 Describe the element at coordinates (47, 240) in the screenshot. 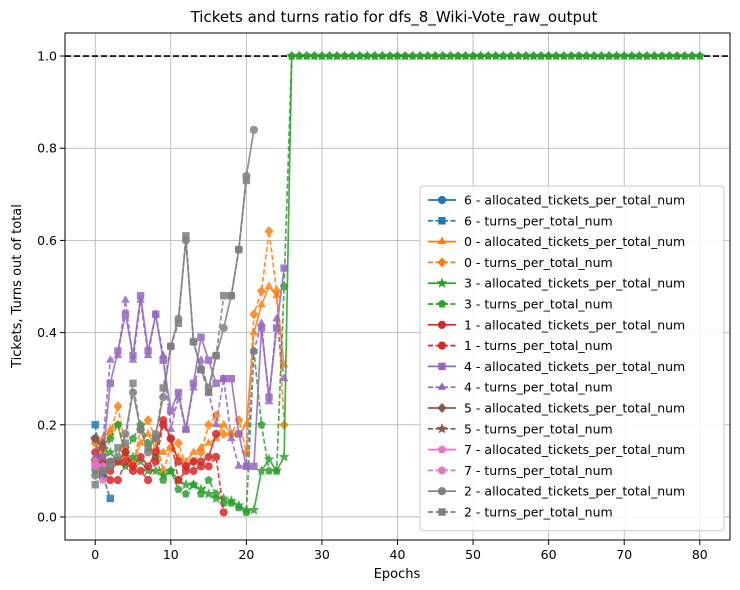

I see `y-tick-label: 0.6` at that location.